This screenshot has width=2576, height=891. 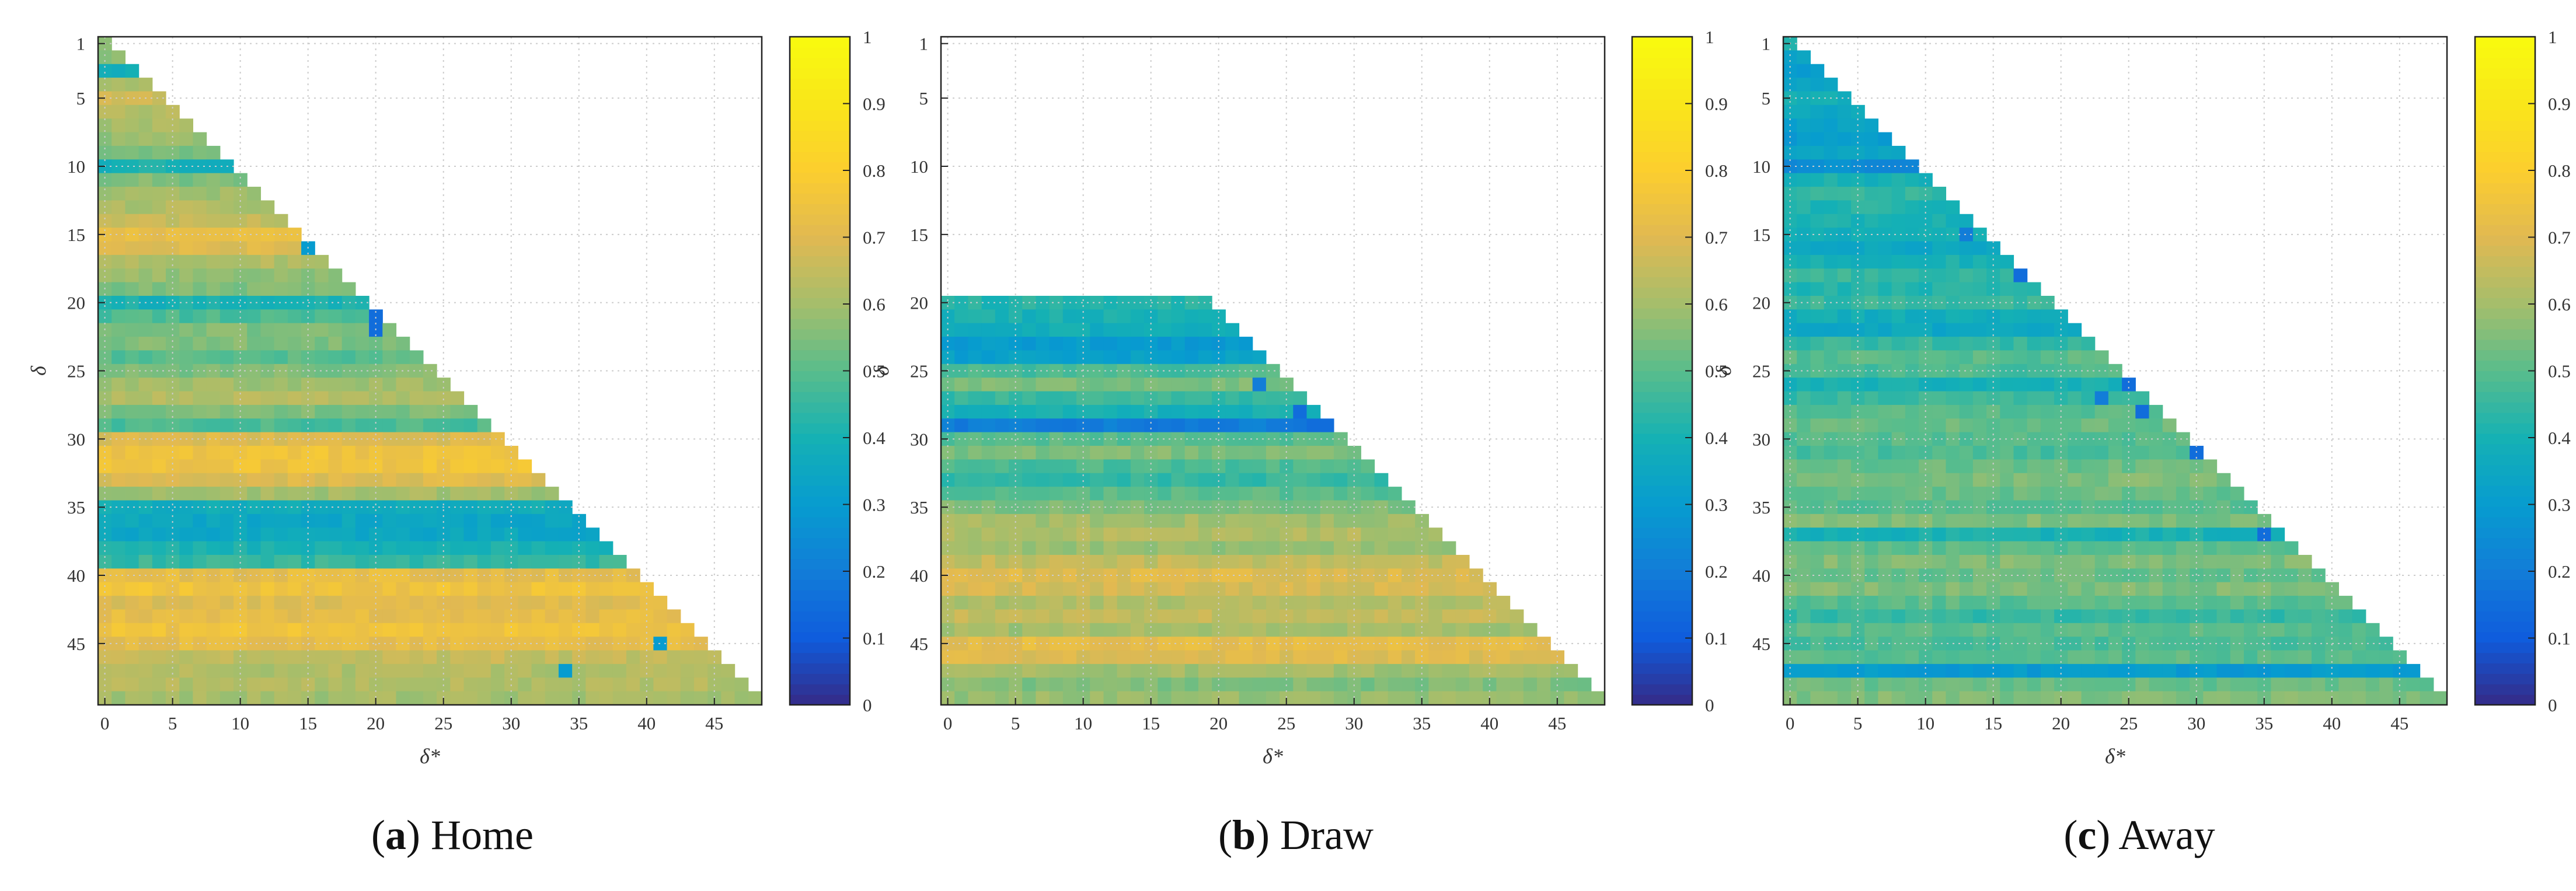 I want to click on x-tick-label: 20, so click(x=1218, y=723).